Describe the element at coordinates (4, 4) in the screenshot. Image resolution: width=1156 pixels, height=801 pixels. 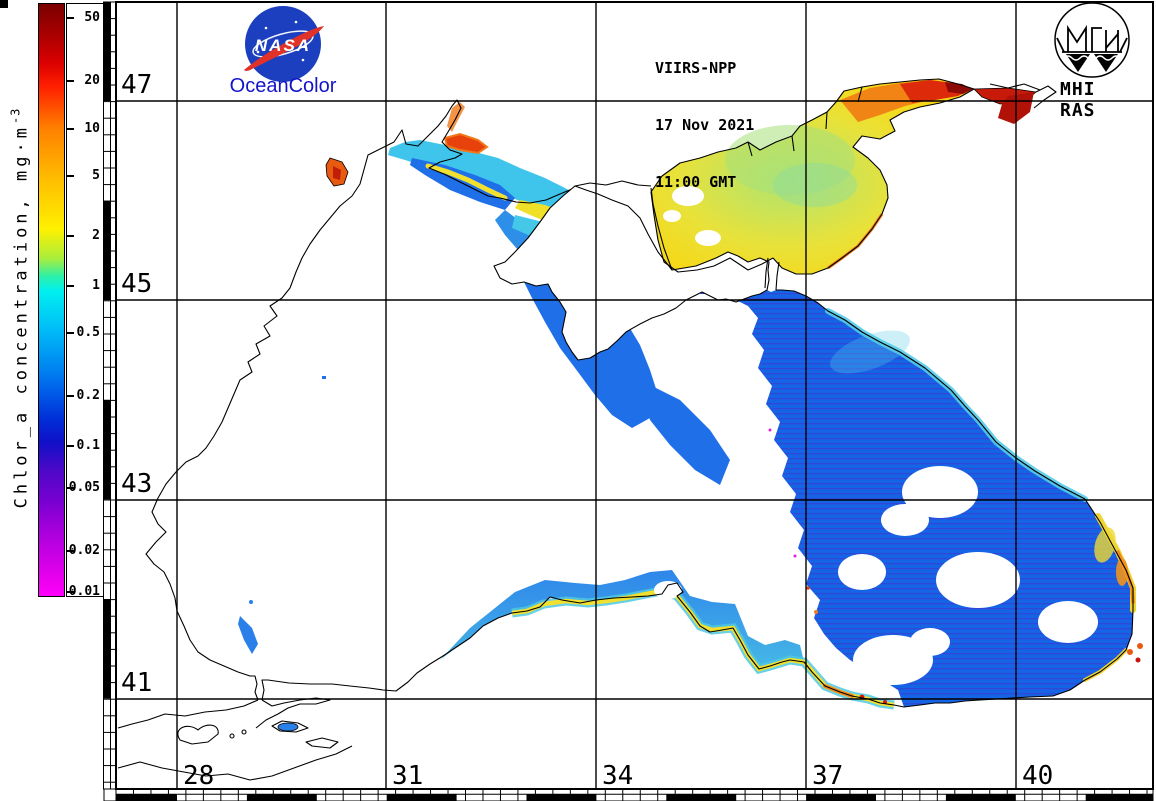
I see `corner-mark` at that location.